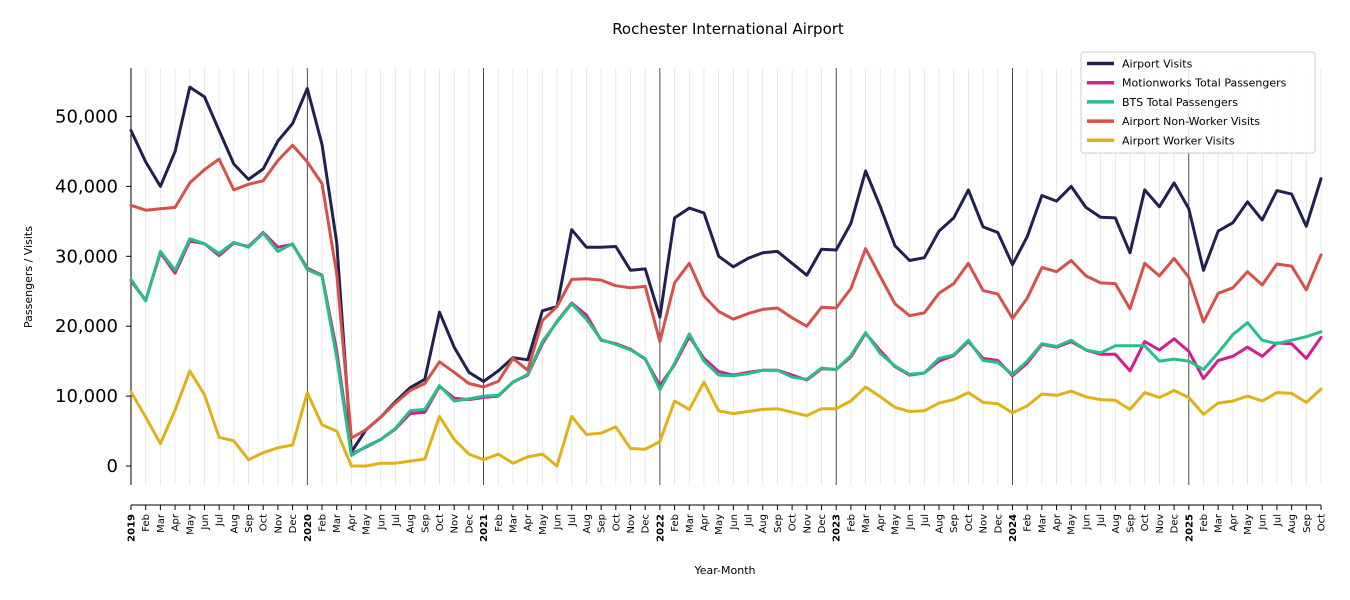  Describe the element at coordinates (1180, 102) in the screenshot. I see `legend-label: BTS Total Passengers` at that location.